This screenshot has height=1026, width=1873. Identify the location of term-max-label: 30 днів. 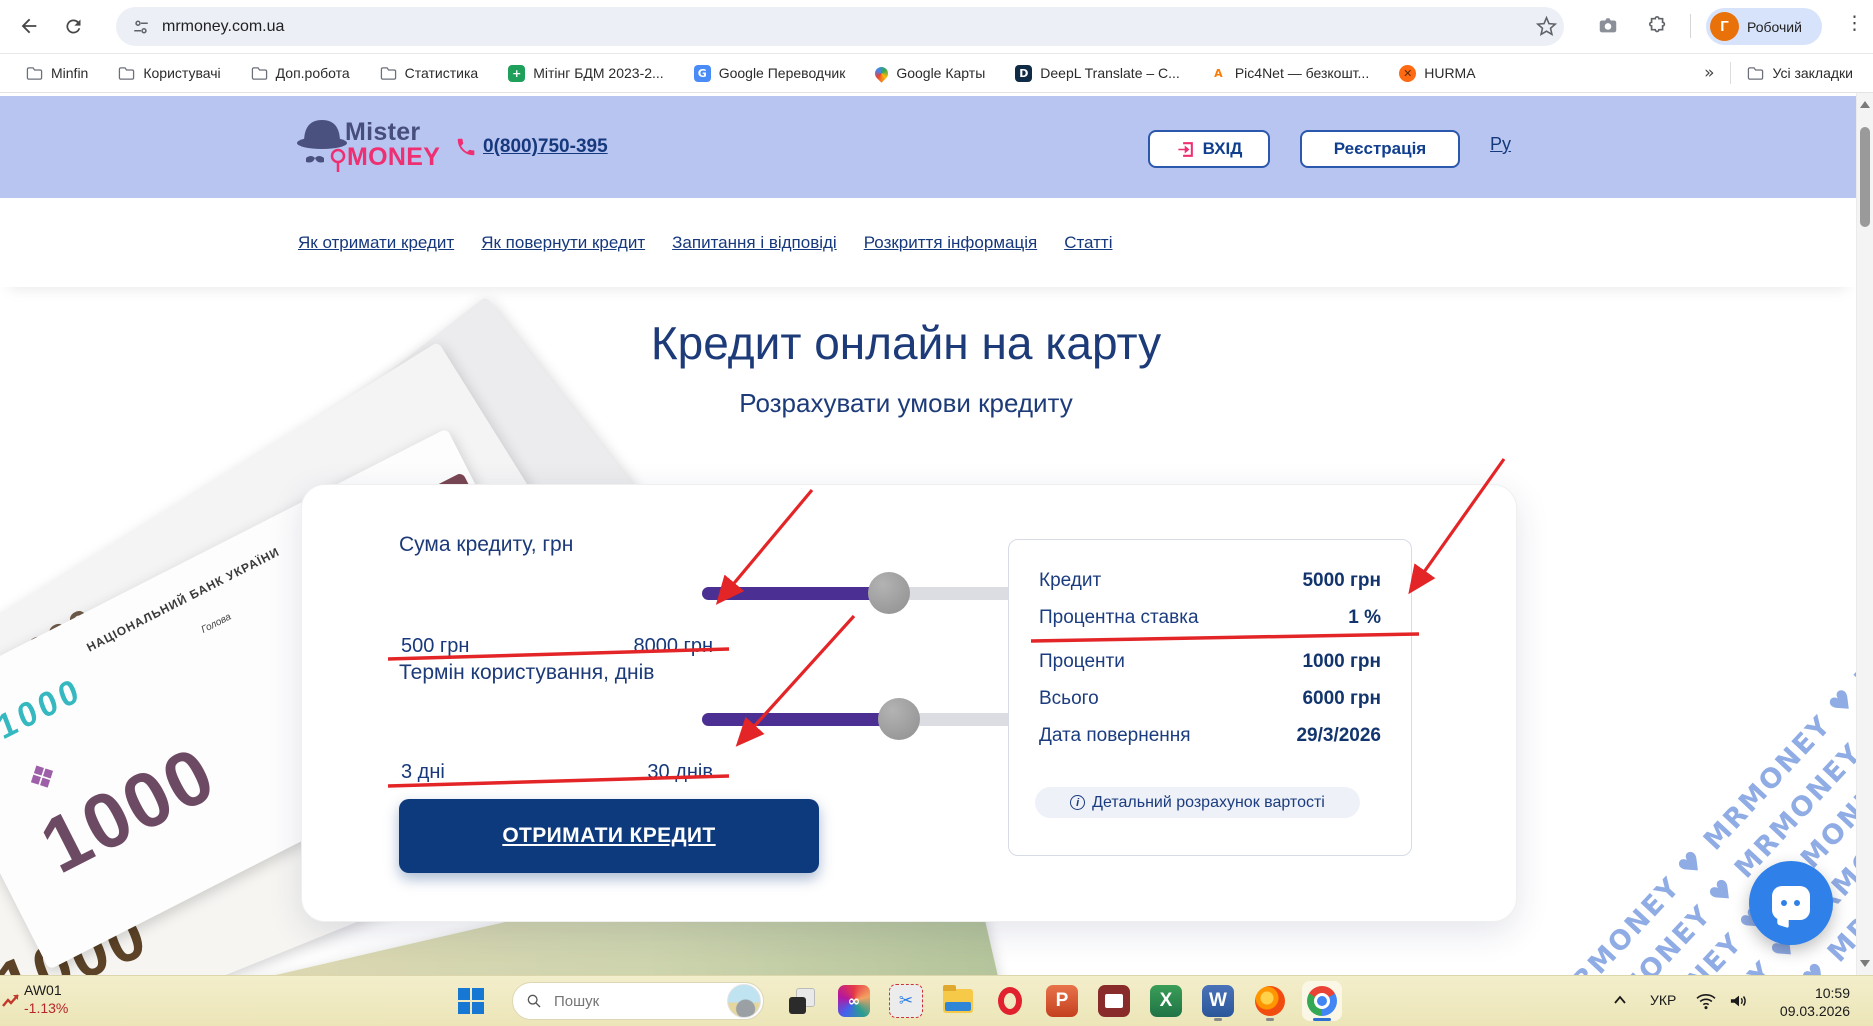
(680, 772).